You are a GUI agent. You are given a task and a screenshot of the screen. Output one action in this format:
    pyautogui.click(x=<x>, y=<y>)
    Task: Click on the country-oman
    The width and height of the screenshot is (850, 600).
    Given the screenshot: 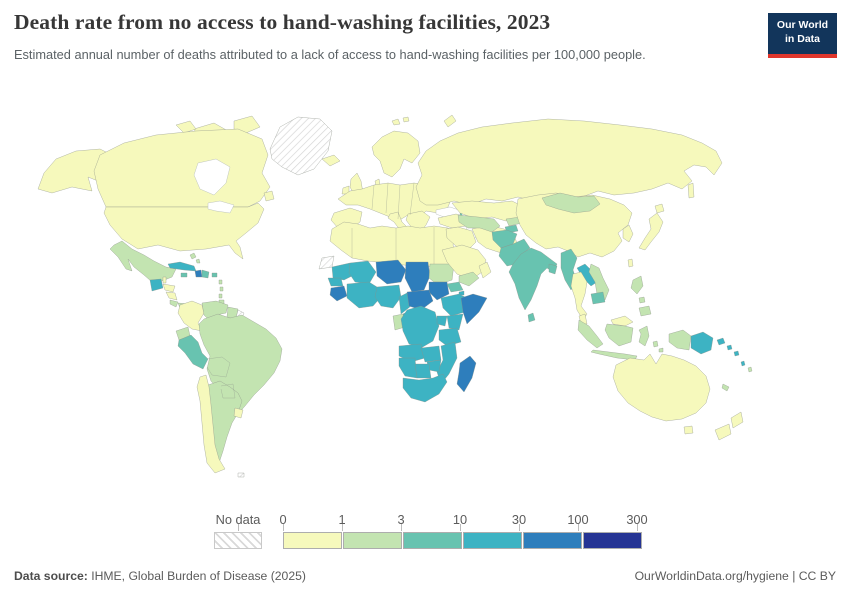 What is the action you would take?
    pyautogui.click(x=485, y=270)
    